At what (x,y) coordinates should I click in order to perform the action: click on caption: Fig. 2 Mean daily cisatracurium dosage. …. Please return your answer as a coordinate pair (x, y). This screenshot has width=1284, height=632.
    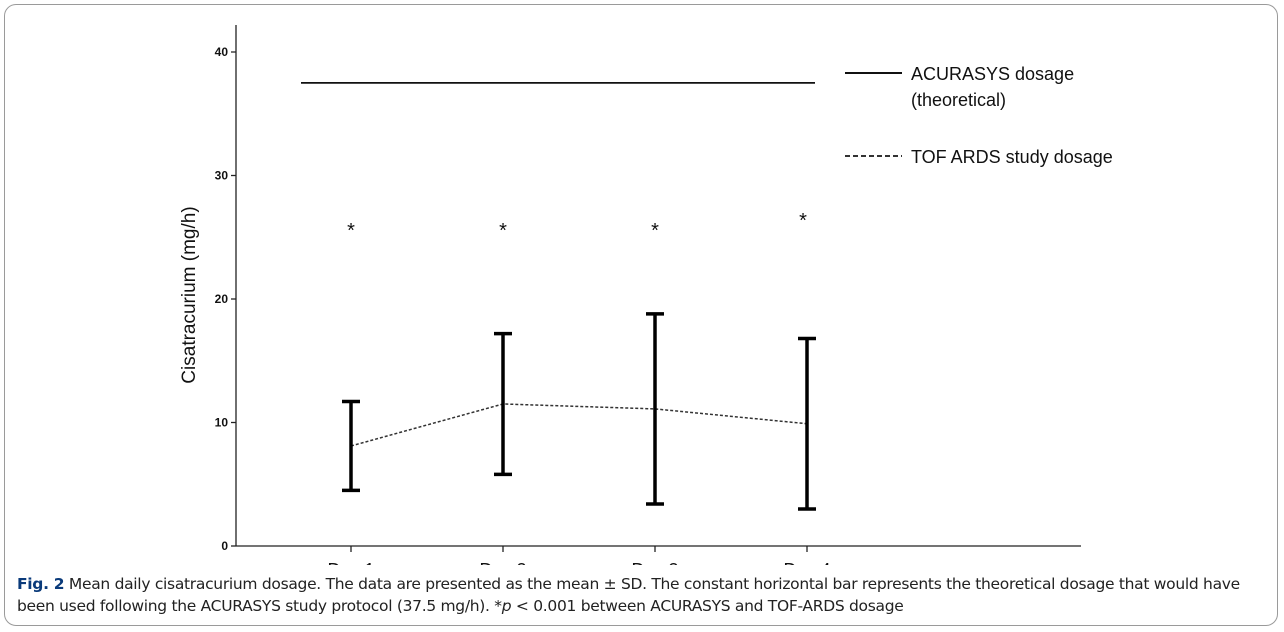
    Looking at the image, I should click on (642, 595).